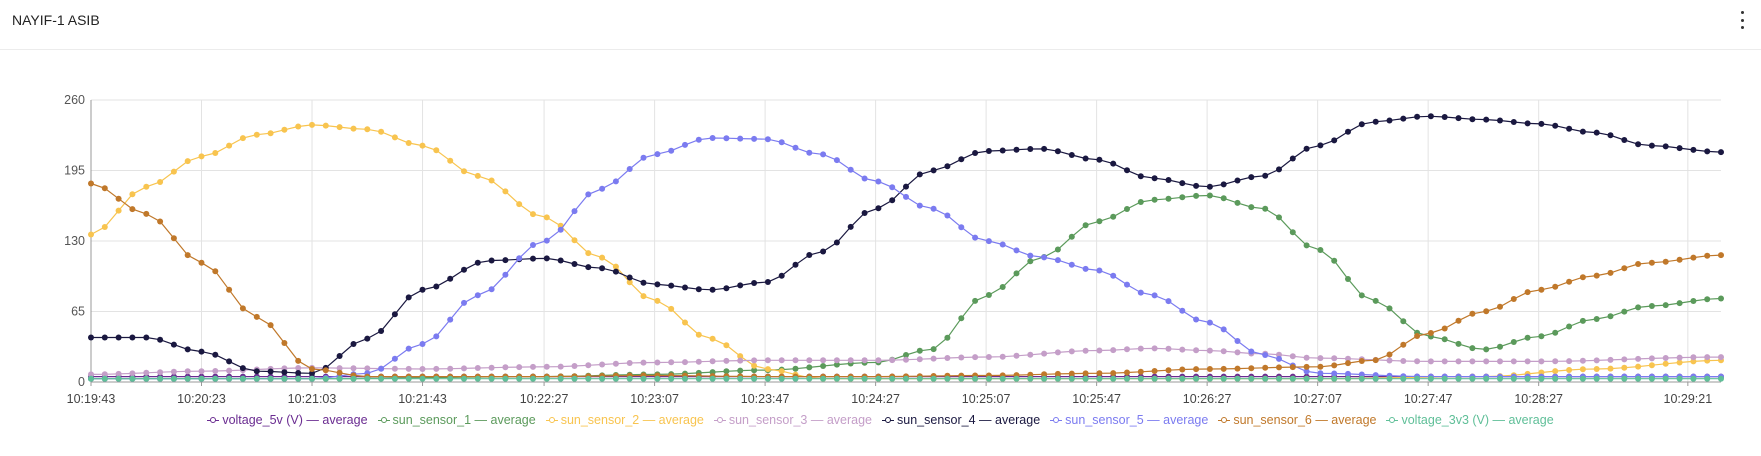  What do you see at coordinates (1470, 420) in the screenshot?
I see `legend-item: voltage_3v3 (V) — average` at bounding box center [1470, 420].